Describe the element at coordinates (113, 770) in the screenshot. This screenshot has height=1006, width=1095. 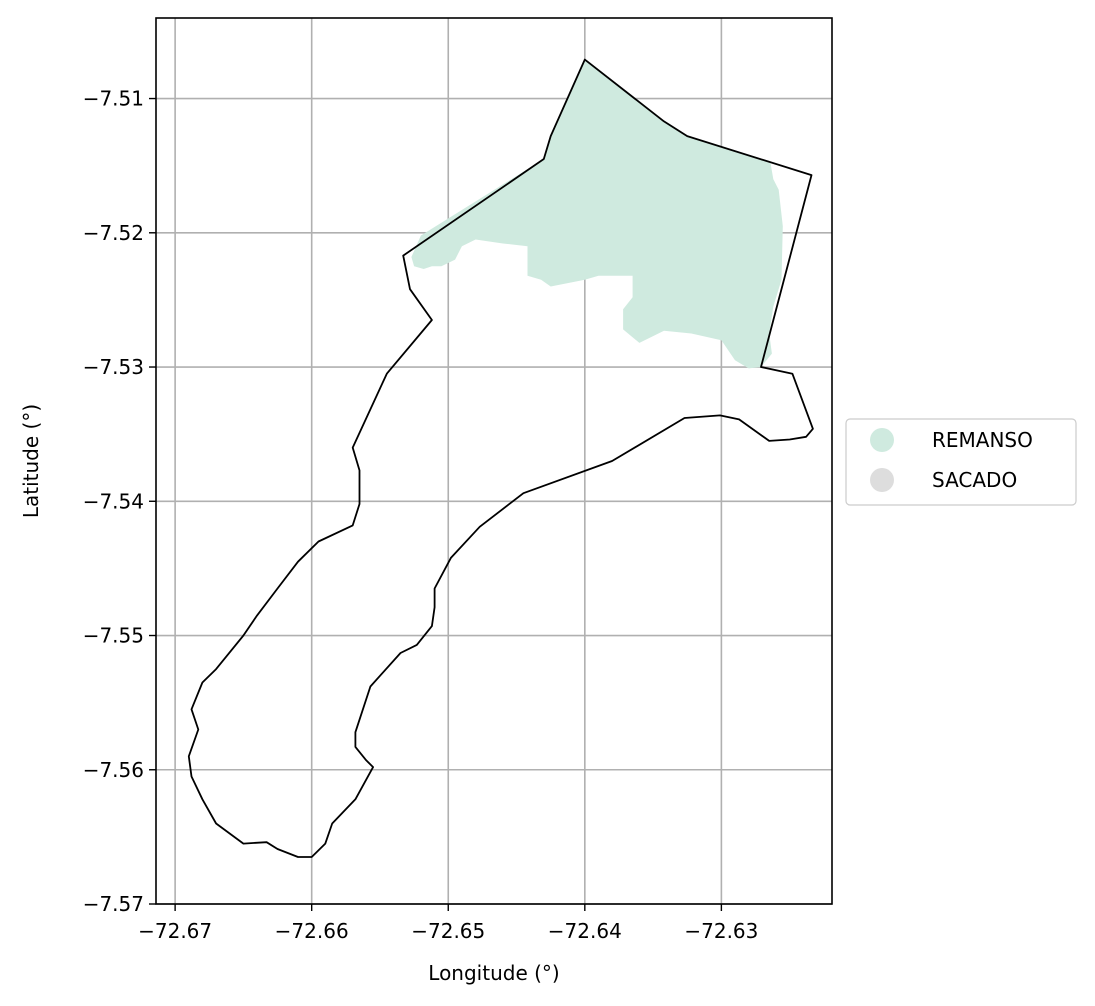
I see `y-tick-label: −7.56` at that location.